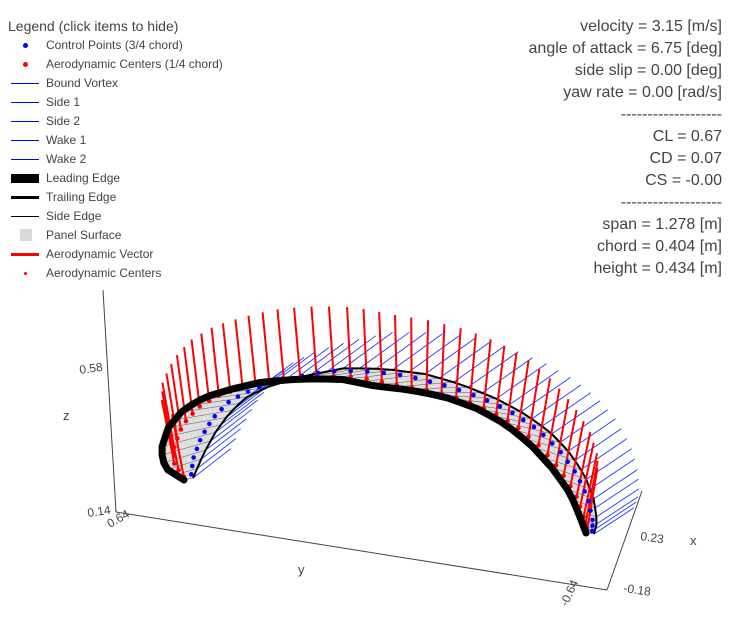  What do you see at coordinates (625, 48) in the screenshot?
I see `info-line: angle of attack = 6.75 [deg]` at bounding box center [625, 48].